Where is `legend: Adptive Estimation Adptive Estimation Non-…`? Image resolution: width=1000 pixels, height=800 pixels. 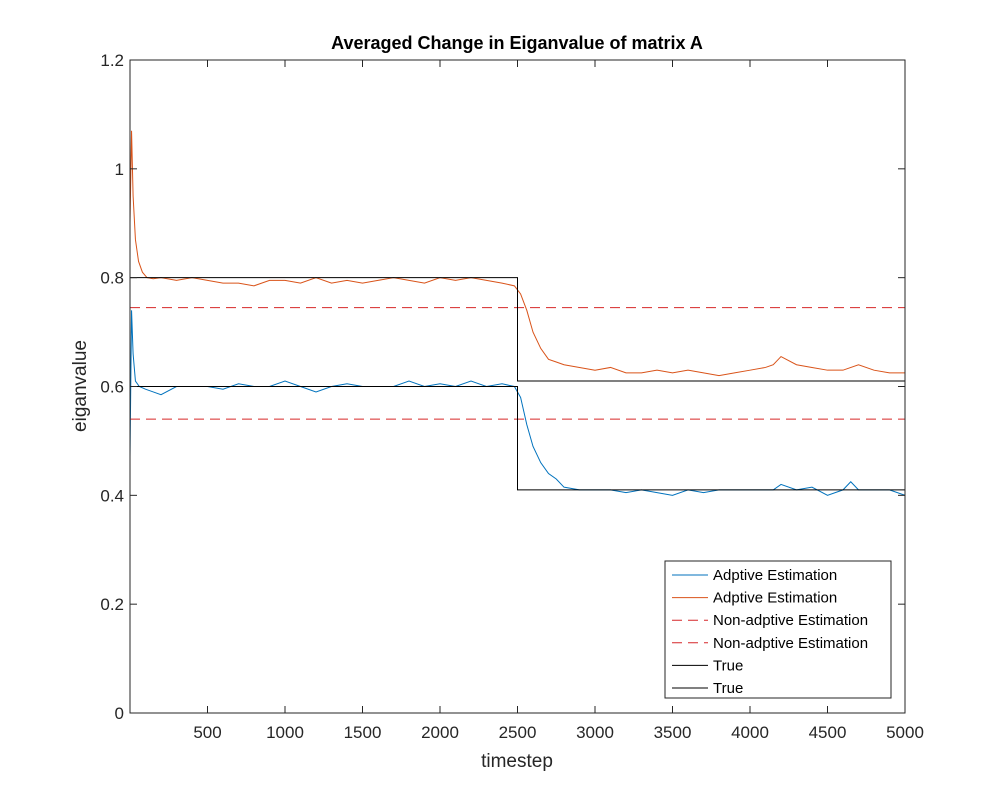 legend: Adptive Estimation Adptive Estimation Non-… is located at coordinates (778, 629).